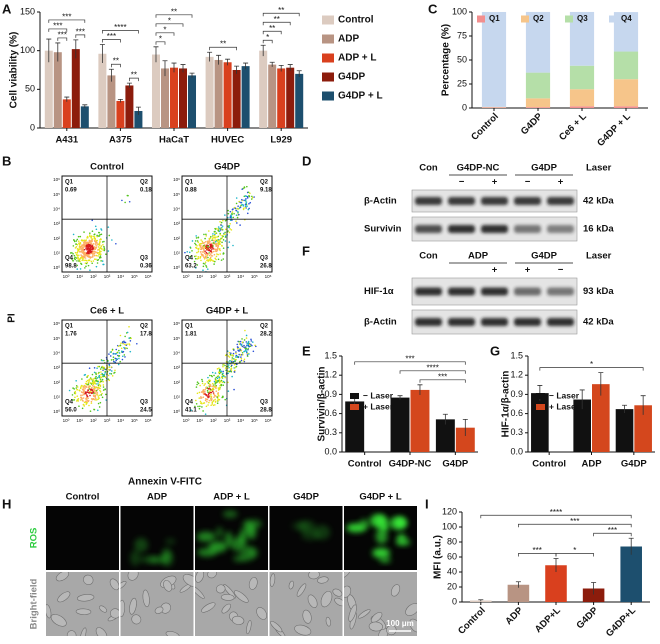 The width and height of the screenshot is (660, 644). Describe the element at coordinates (7, 8) in the screenshot. I see `panel-label: A` at that location.